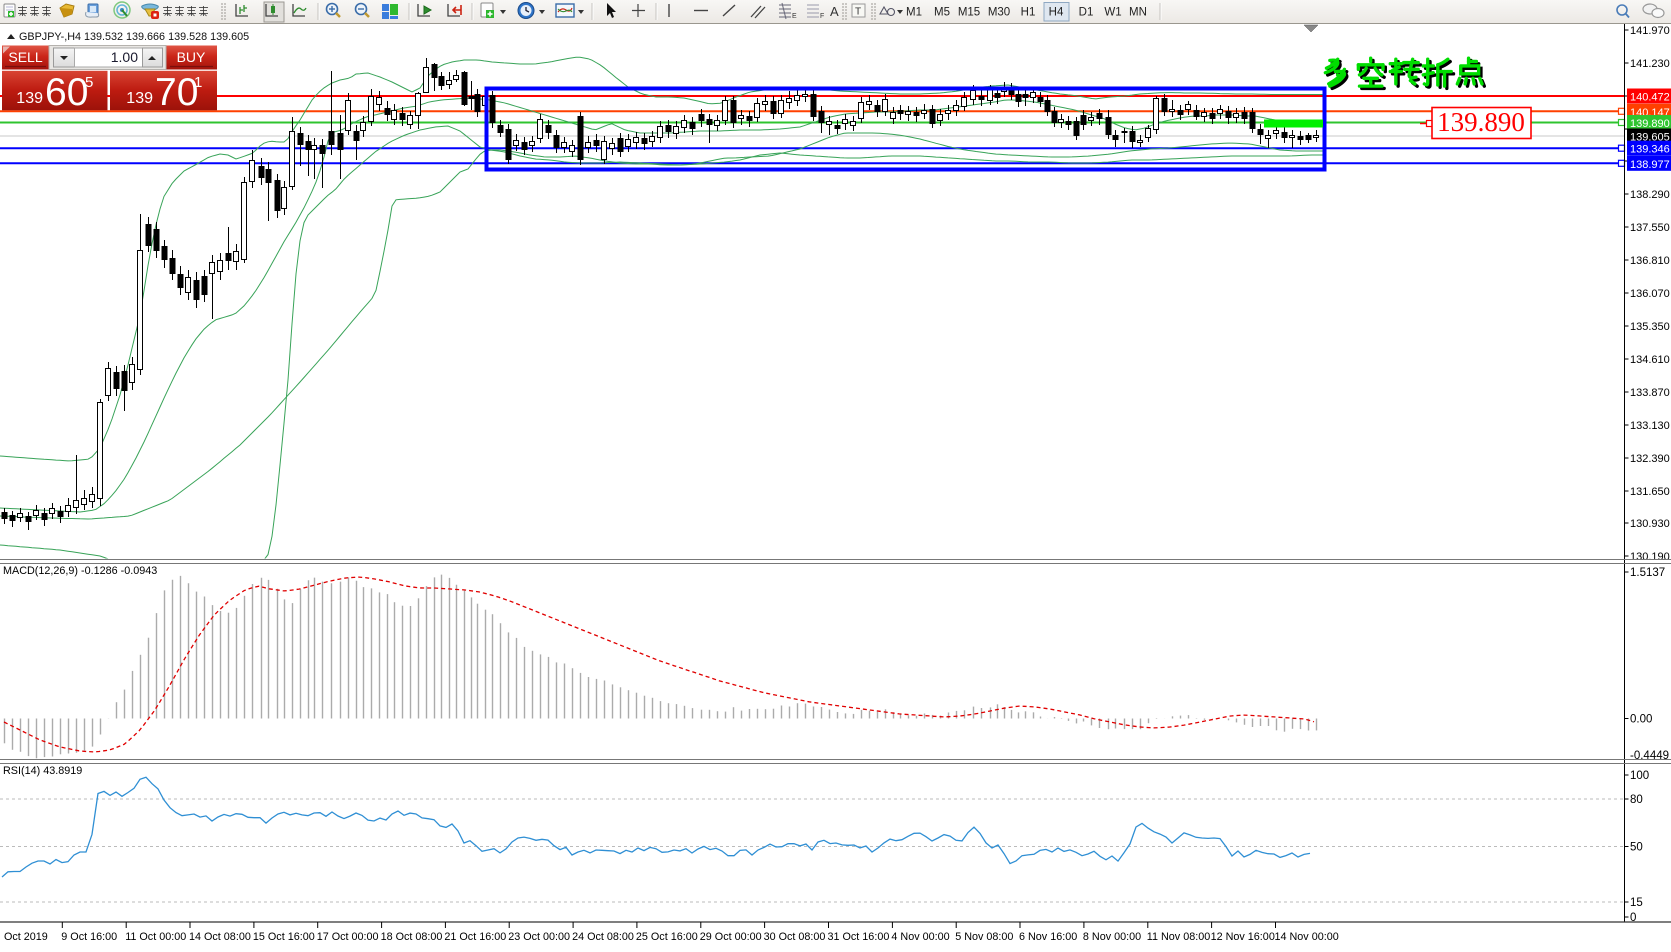 This screenshot has height=952, width=1671. What do you see at coordinates (42, 771) in the screenshot?
I see `svg-text: RSI(14) 43.8919` at bounding box center [42, 771].